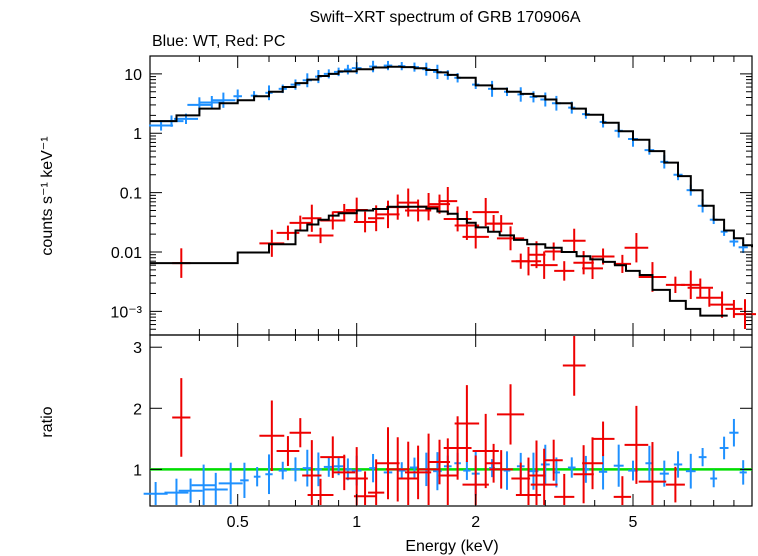 This screenshot has width=758, height=556. What do you see at coordinates (218, 41) in the screenshot?
I see `chart-subtitle: Blue: WT, Red: PC` at bounding box center [218, 41].